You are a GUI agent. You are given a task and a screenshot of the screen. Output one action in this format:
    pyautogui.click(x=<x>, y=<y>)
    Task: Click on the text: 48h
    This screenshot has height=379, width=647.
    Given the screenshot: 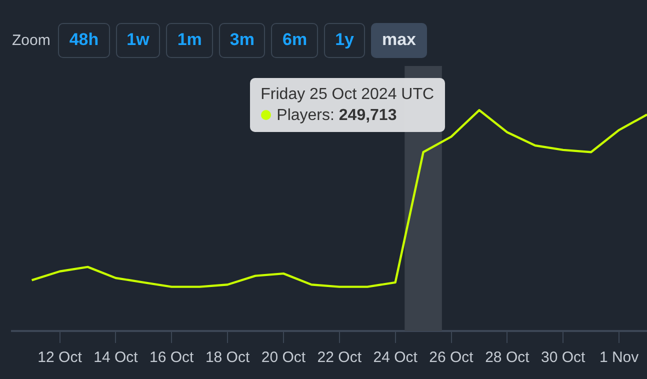 What is the action you would take?
    pyautogui.click(x=84, y=40)
    